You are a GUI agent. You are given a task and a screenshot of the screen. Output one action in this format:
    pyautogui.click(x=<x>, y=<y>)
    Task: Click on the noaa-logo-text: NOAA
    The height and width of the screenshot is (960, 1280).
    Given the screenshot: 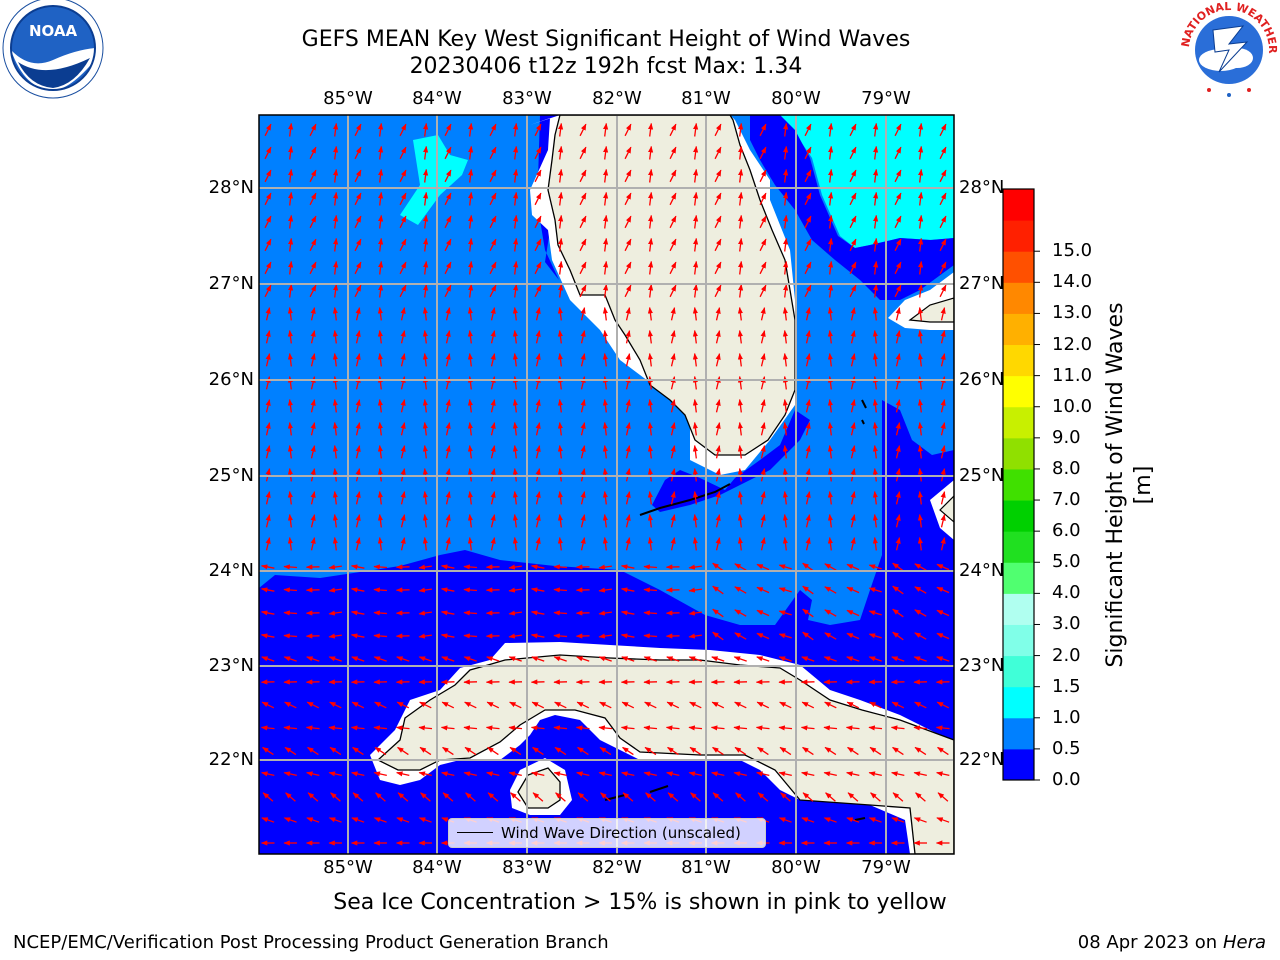 What is the action you would take?
    pyautogui.click(x=53, y=31)
    